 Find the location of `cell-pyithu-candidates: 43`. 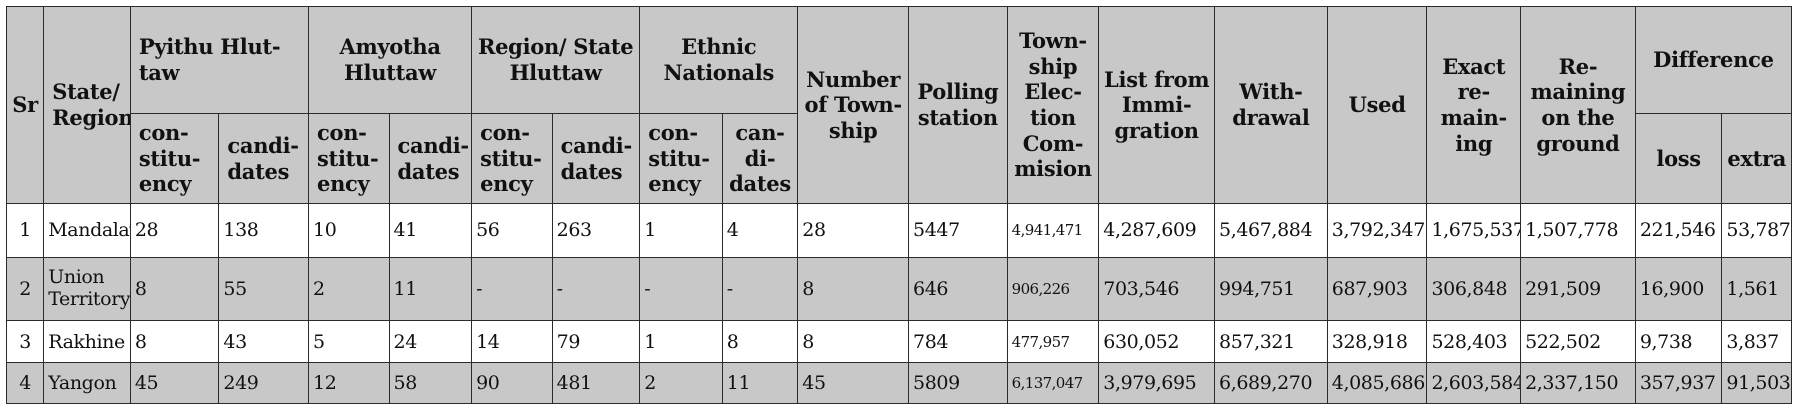

cell-pyithu-candidates: 43 is located at coordinates (264, 341).